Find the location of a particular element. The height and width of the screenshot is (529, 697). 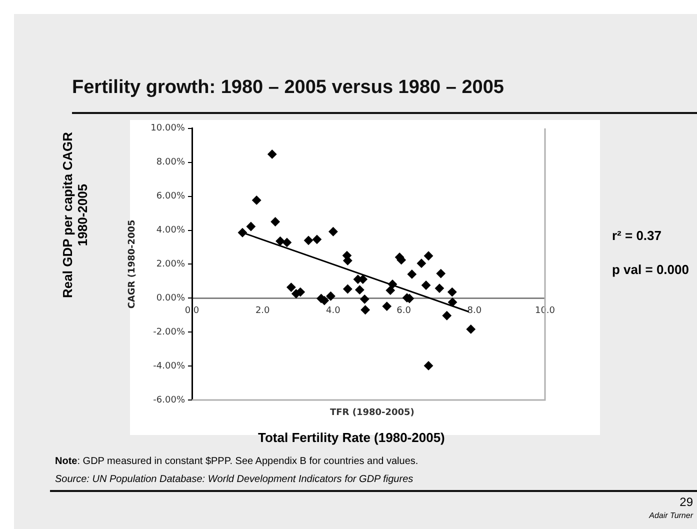

y-tick-label: 6.00% is located at coordinates (171, 197).